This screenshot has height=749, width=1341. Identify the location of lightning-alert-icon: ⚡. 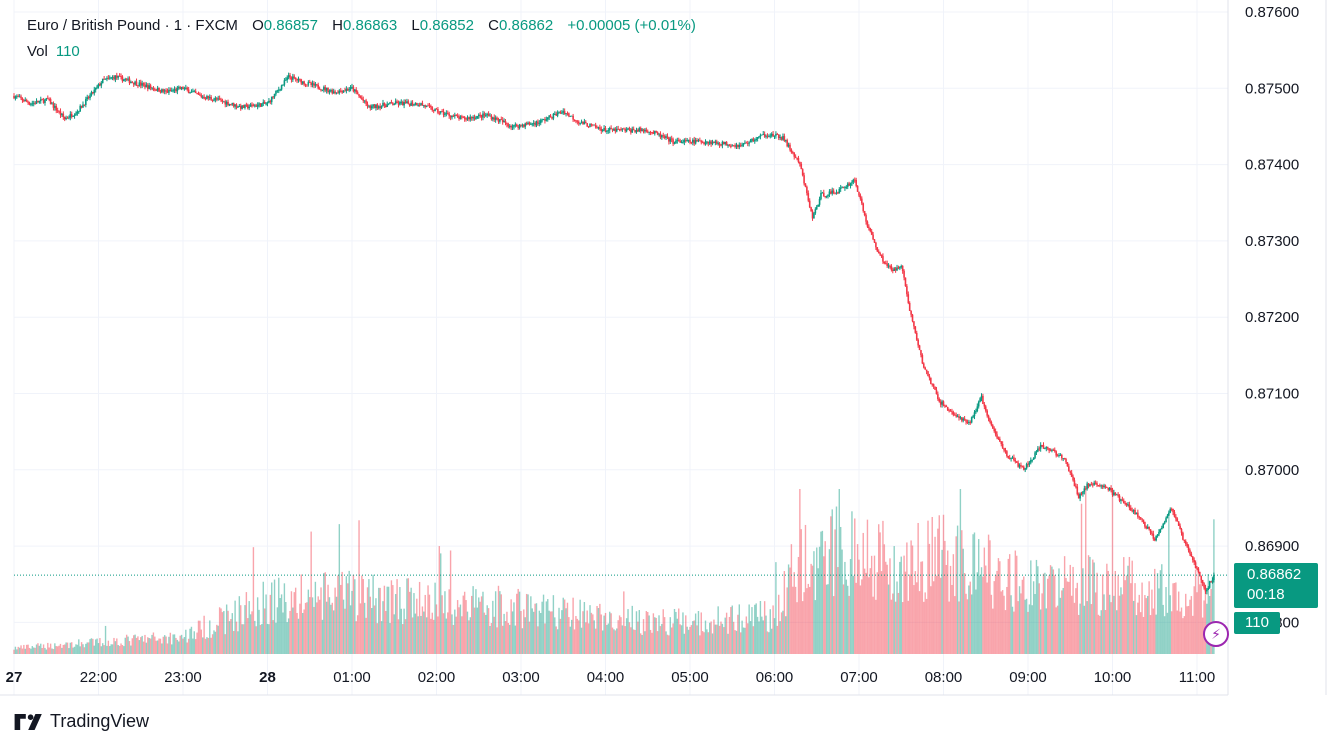
(1216, 634).